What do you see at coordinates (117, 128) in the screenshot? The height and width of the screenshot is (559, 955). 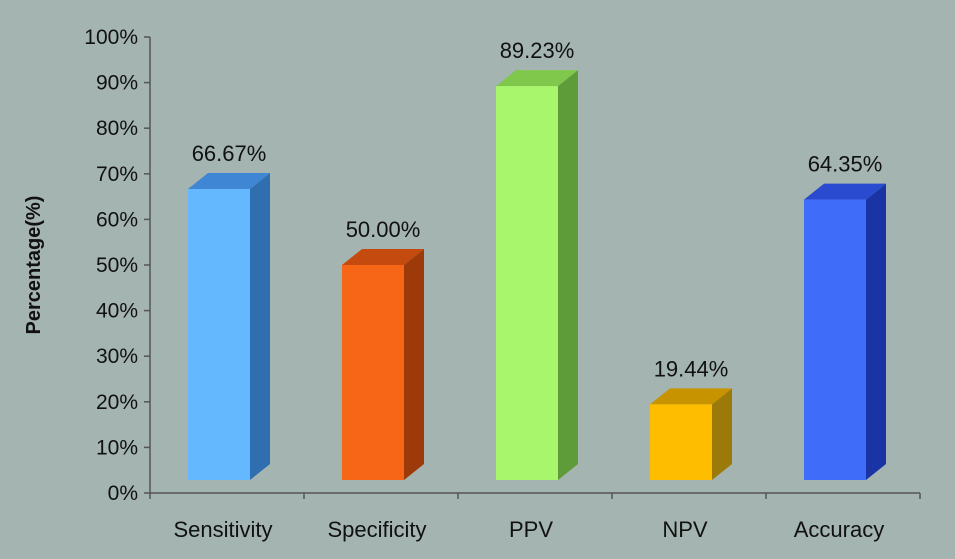 I see `y-tick-label: 80%` at bounding box center [117, 128].